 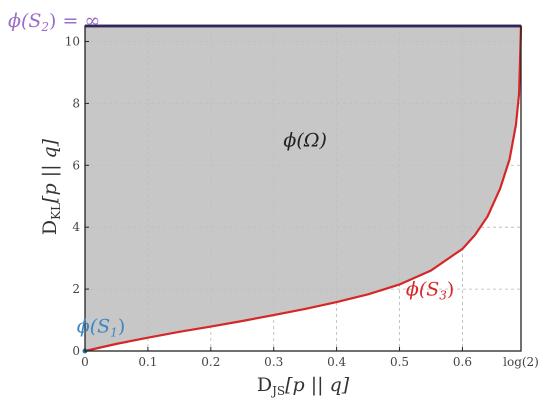 What do you see at coordinates (399, 362) in the screenshot?
I see `x-tick-label-5: 0.5` at bounding box center [399, 362].